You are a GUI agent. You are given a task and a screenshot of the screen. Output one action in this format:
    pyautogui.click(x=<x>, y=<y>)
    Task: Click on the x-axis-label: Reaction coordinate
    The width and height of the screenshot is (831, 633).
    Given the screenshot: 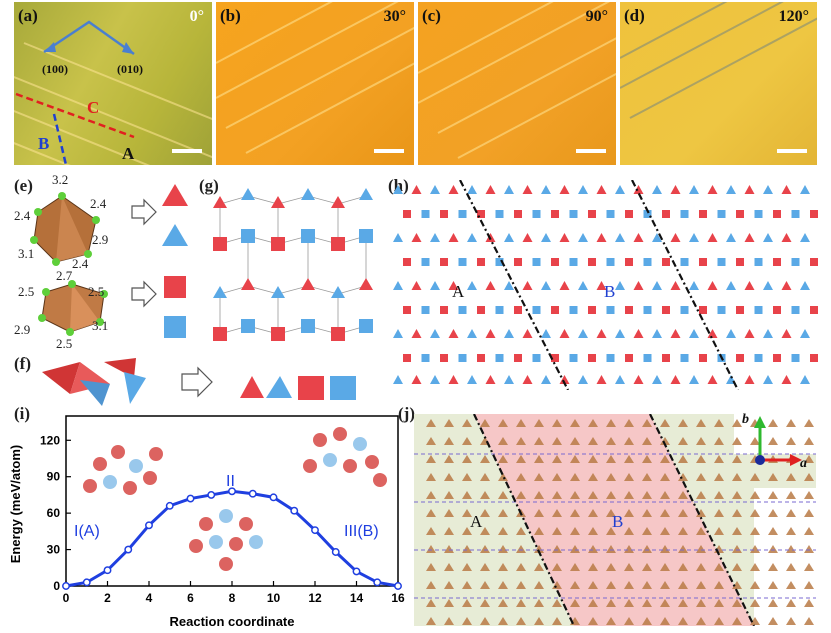 What is the action you would take?
    pyautogui.click(x=232, y=621)
    